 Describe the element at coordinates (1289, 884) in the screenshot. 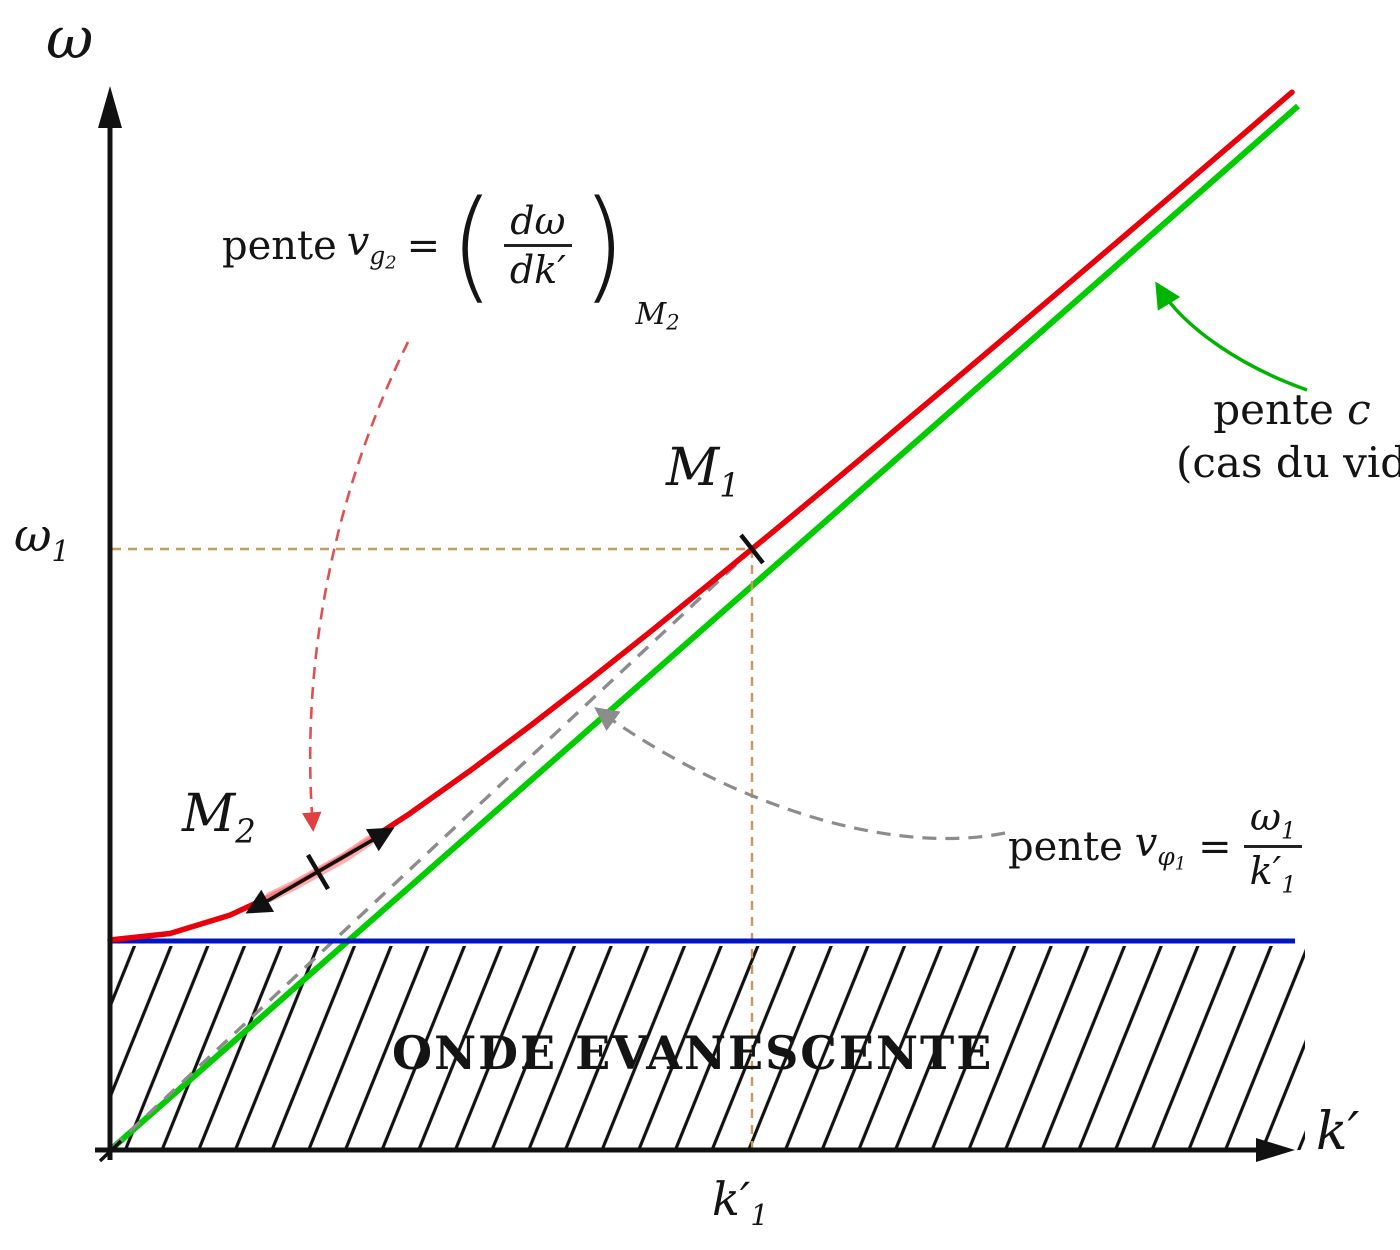

I see `vphi-den-sub: 1` at that location.